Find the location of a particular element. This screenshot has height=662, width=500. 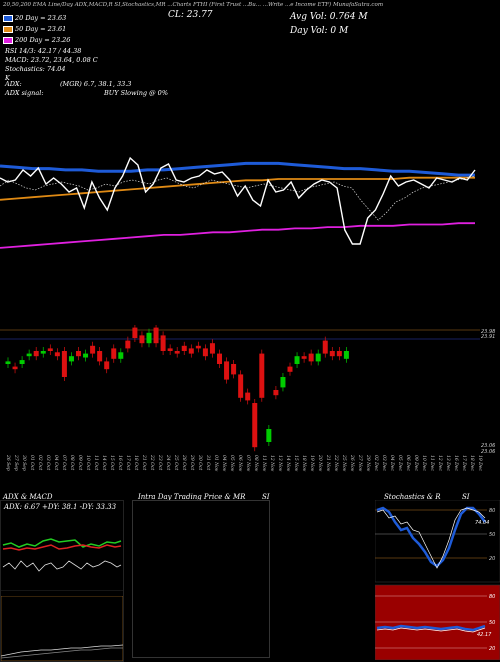

date-label: 10 Oct is located at coordinates (87, 463).